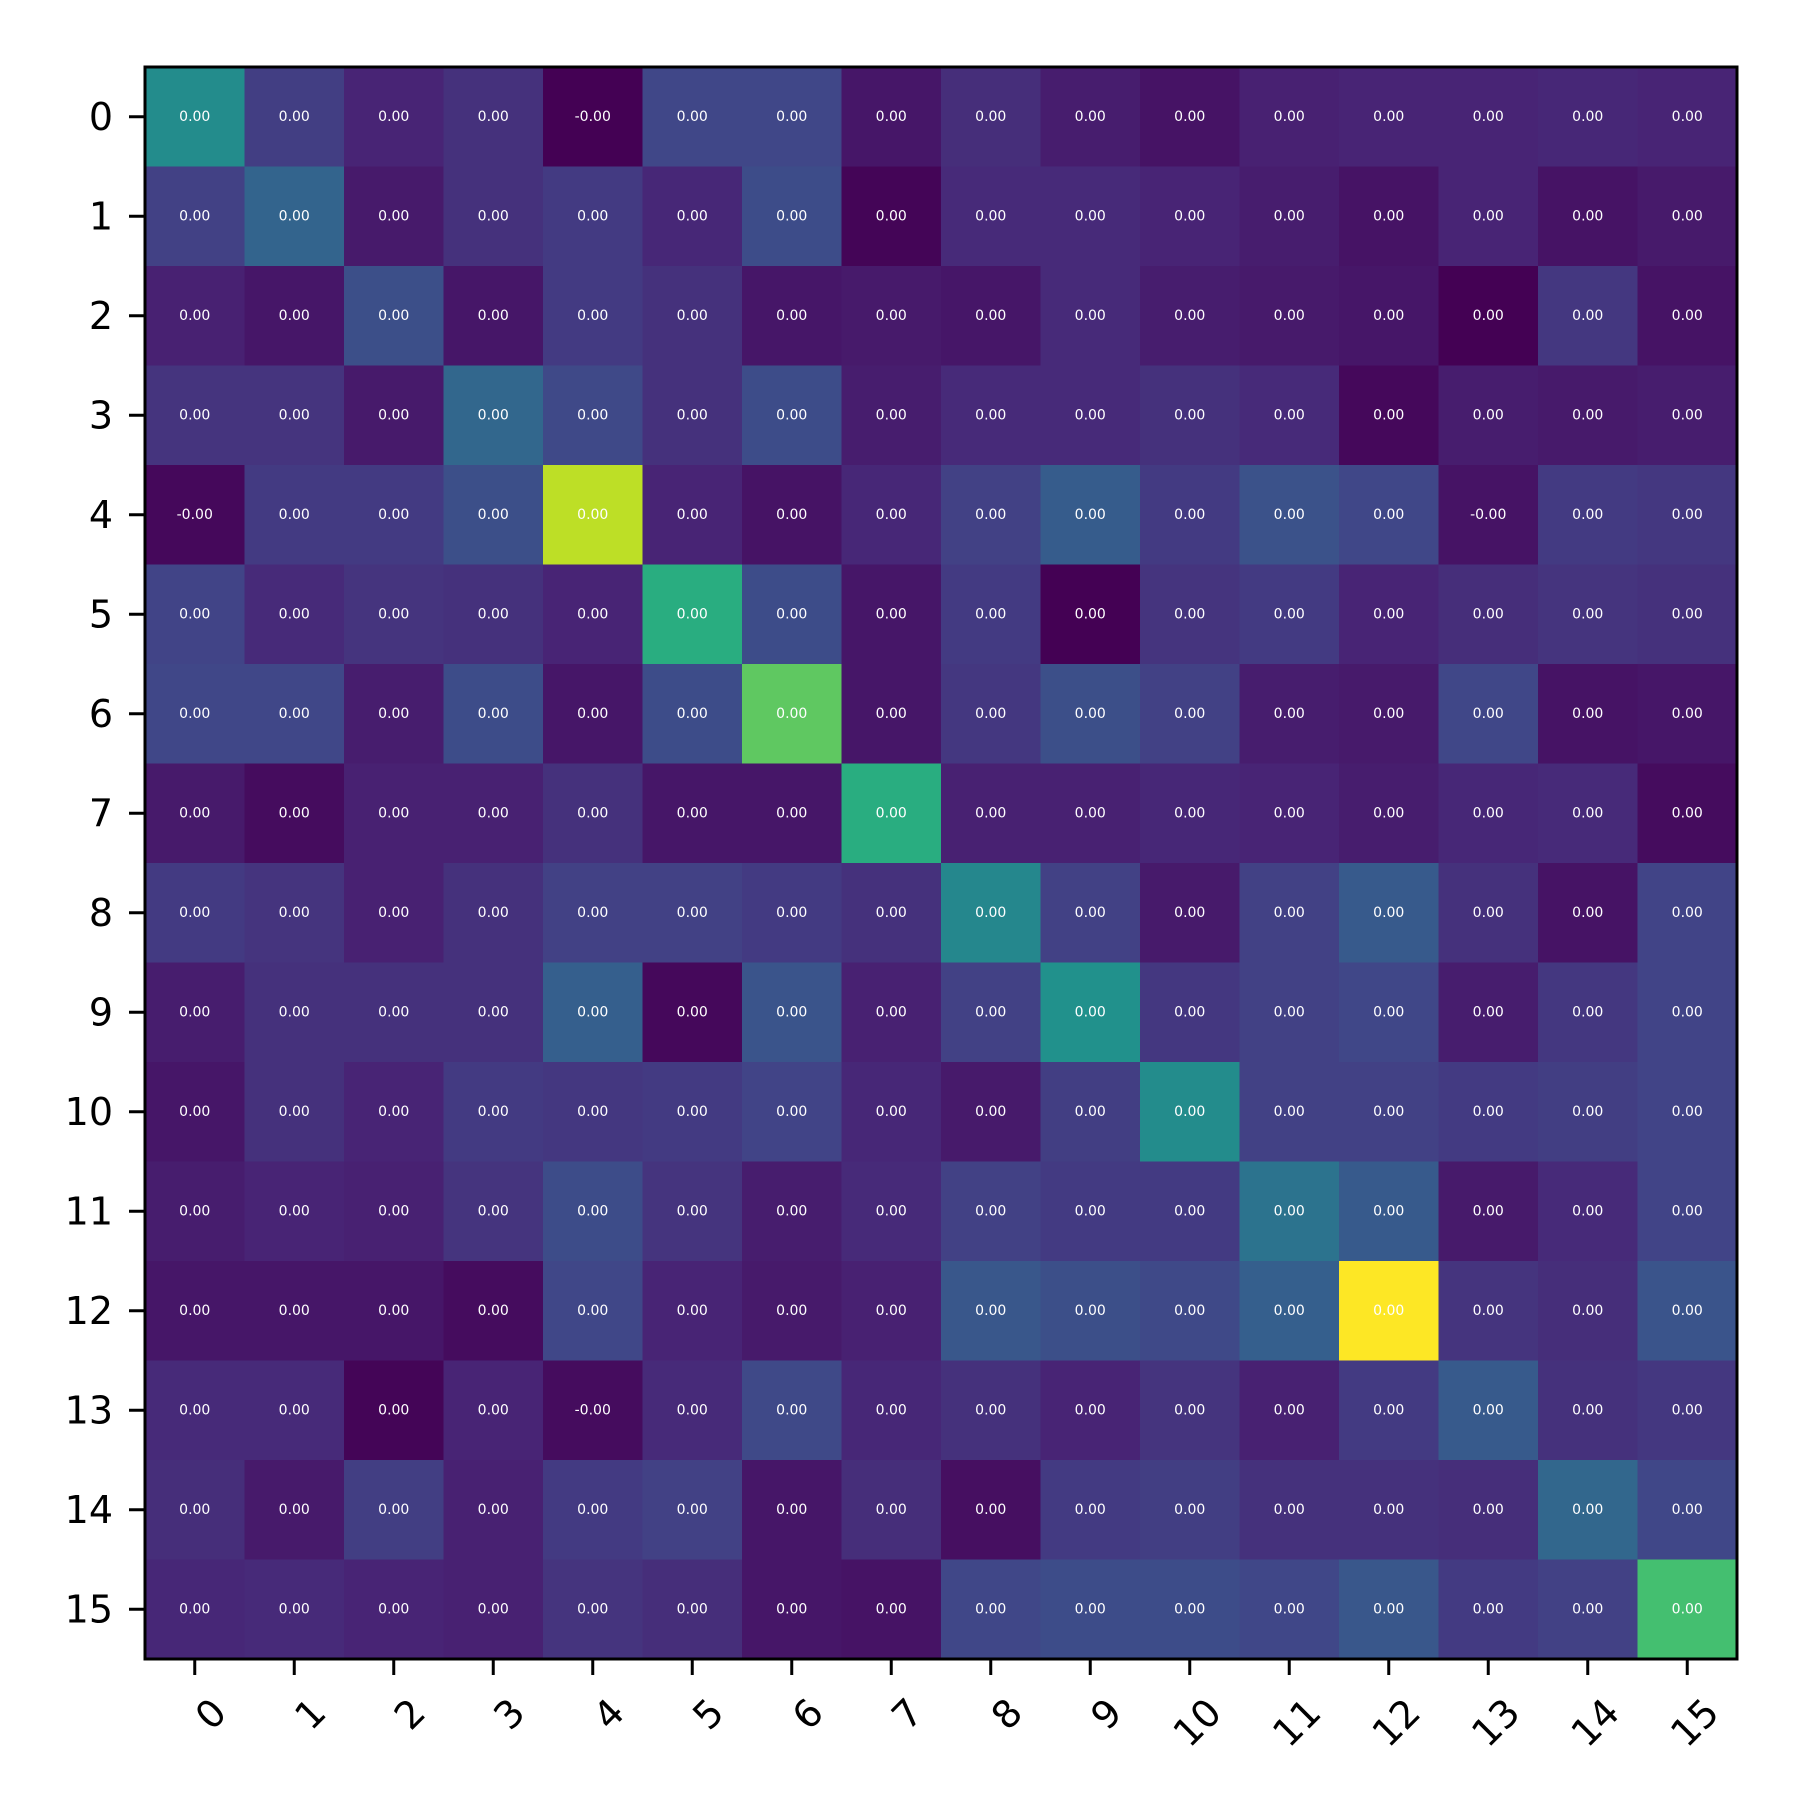 The height and width of the screenshot is (1800, 1800). I want to click on y-tick-label: 15, so click(89, 1609).